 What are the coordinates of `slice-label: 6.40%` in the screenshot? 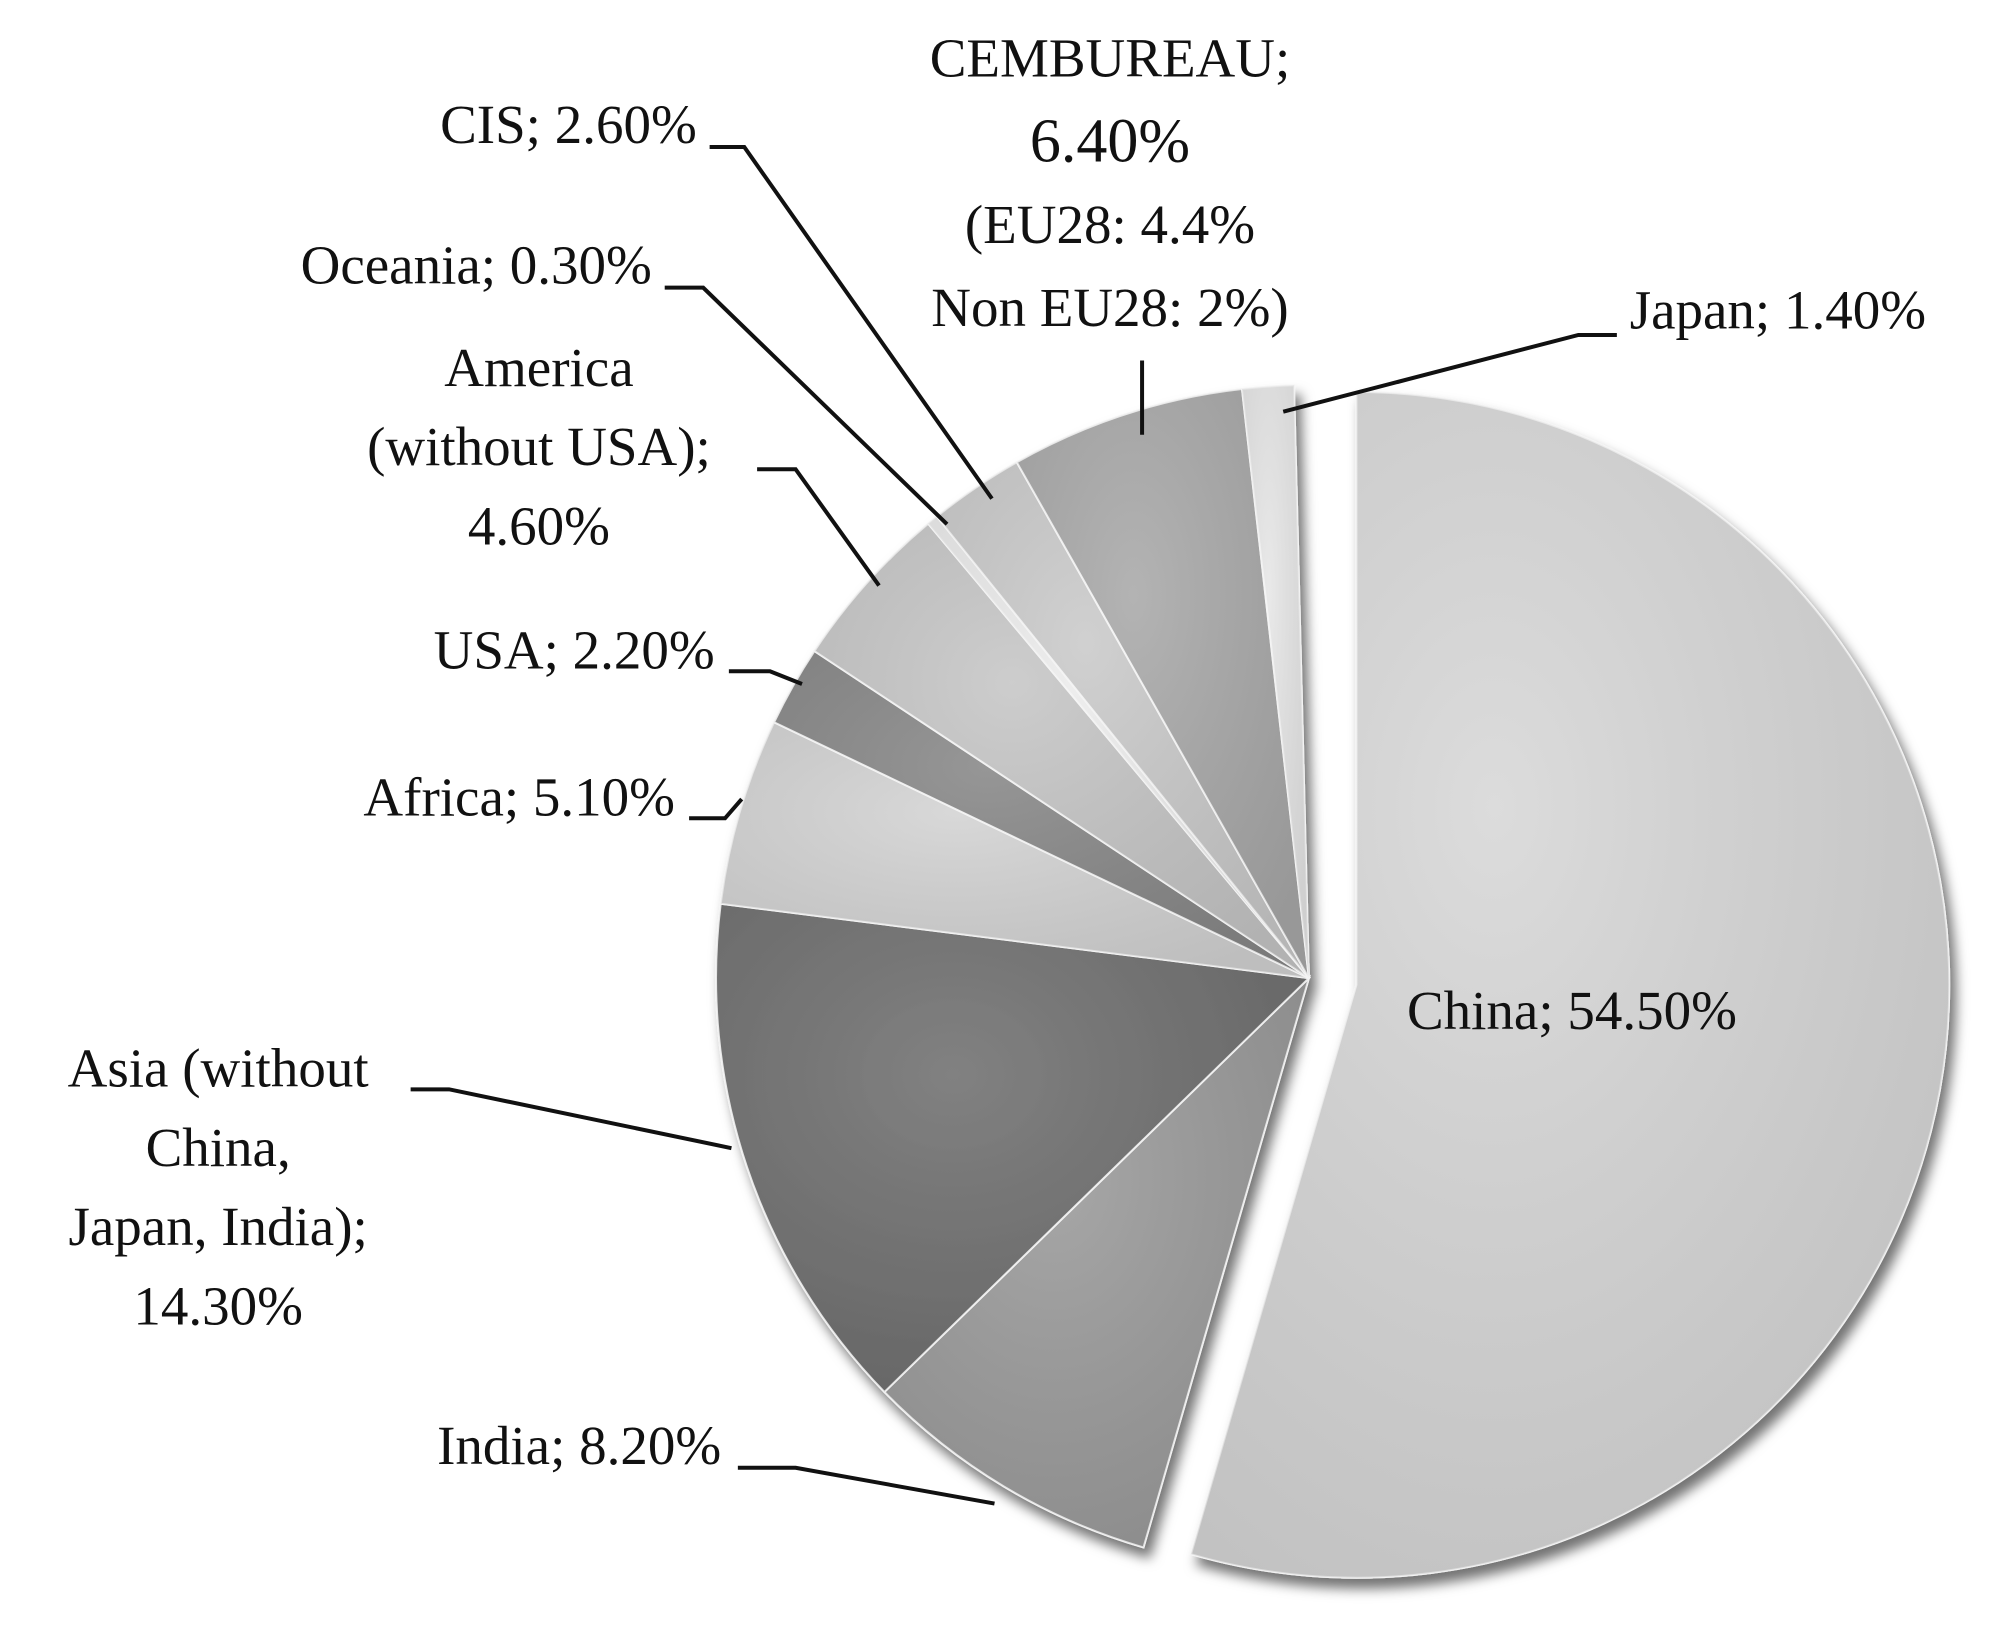 It's located at (1110, 141).